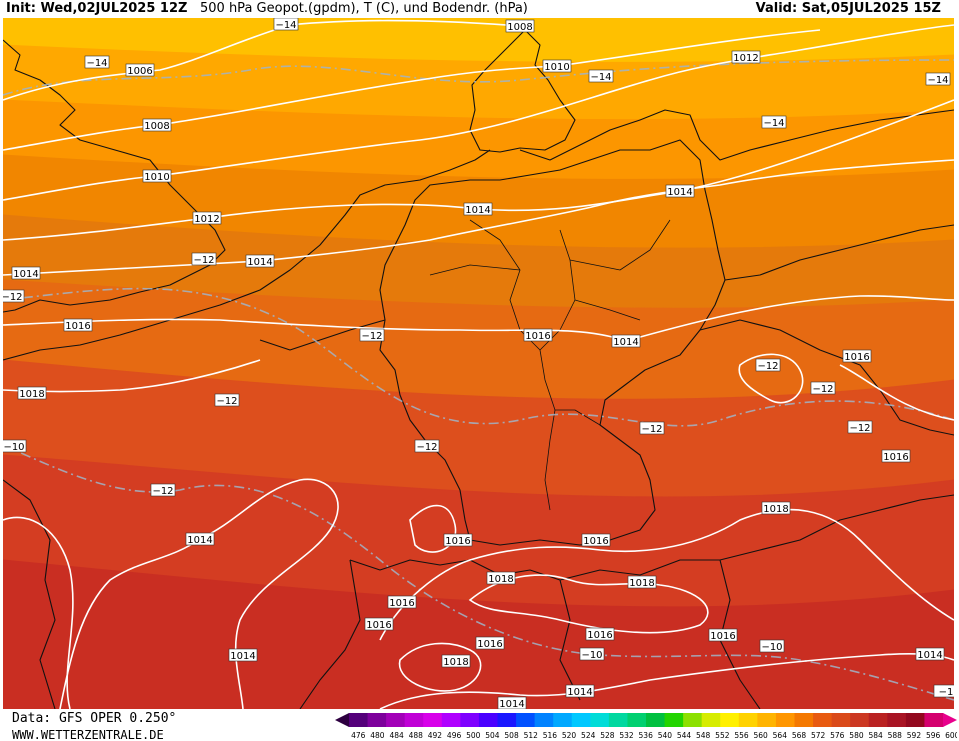  I want to click on isobar-1016-south, so click(666, 574).